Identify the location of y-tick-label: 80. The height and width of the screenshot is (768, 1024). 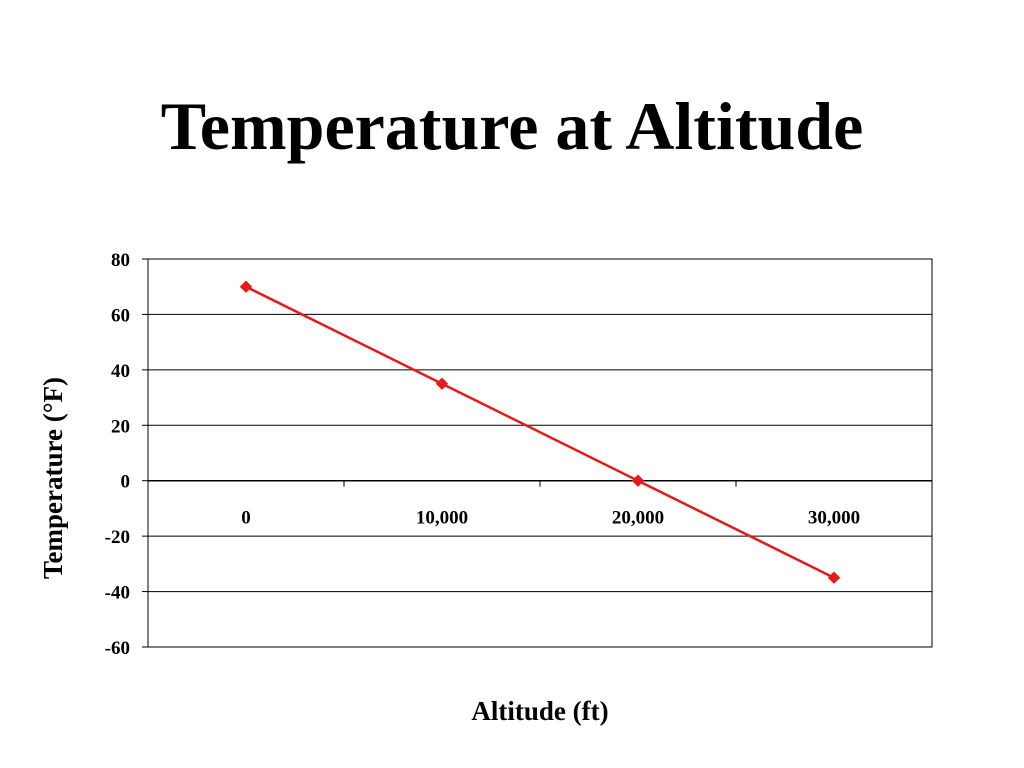
(120, 260).